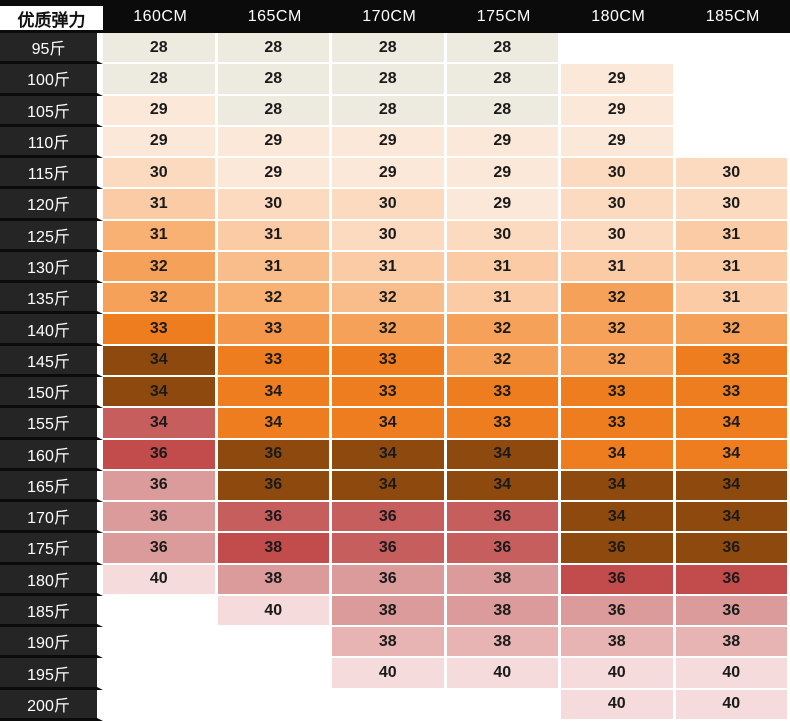 The image size is (790, 721). What do you see at coordinates (51, 205) in the screenshot?
I see `row-label: 120斤` at bounding box center [51, 205].